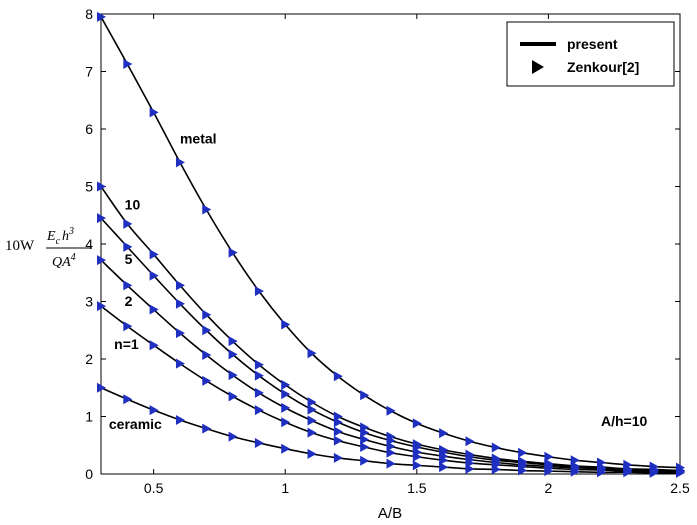  I want to click on y-tick-label: 4, so click(89, 244).